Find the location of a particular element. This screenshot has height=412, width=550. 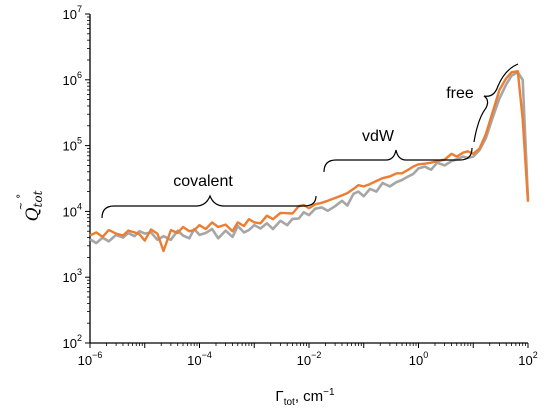

x-tick-label: 10⁻⁴ is located at coordinates (199, 359).